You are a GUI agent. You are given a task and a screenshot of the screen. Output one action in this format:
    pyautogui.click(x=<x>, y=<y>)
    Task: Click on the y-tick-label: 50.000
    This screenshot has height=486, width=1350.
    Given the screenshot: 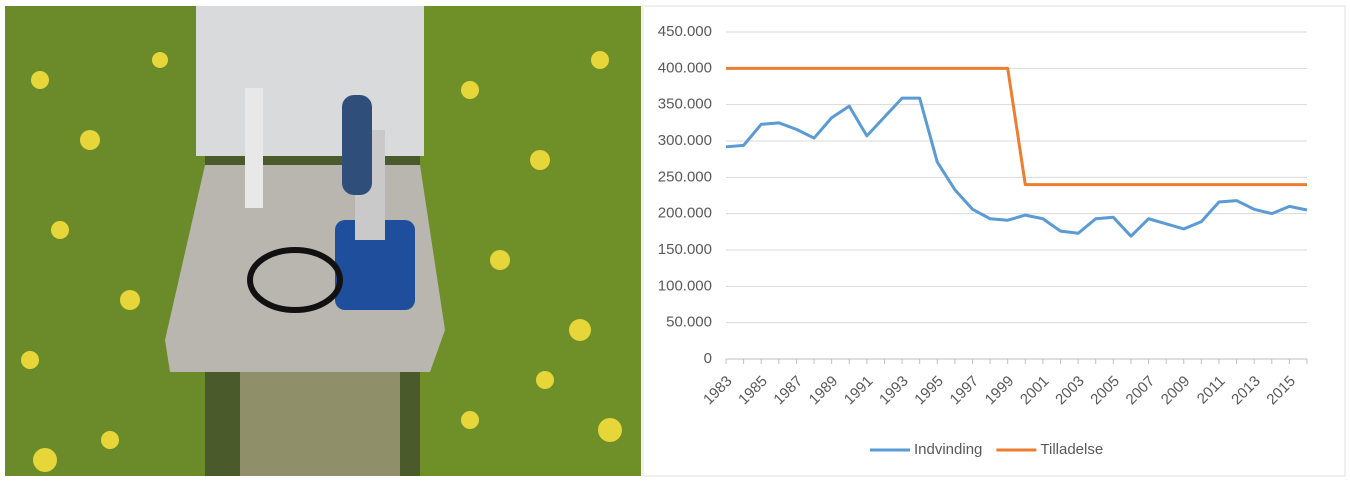 What is the action you would take?
    pyautogui.click(x=689, y=322)
    